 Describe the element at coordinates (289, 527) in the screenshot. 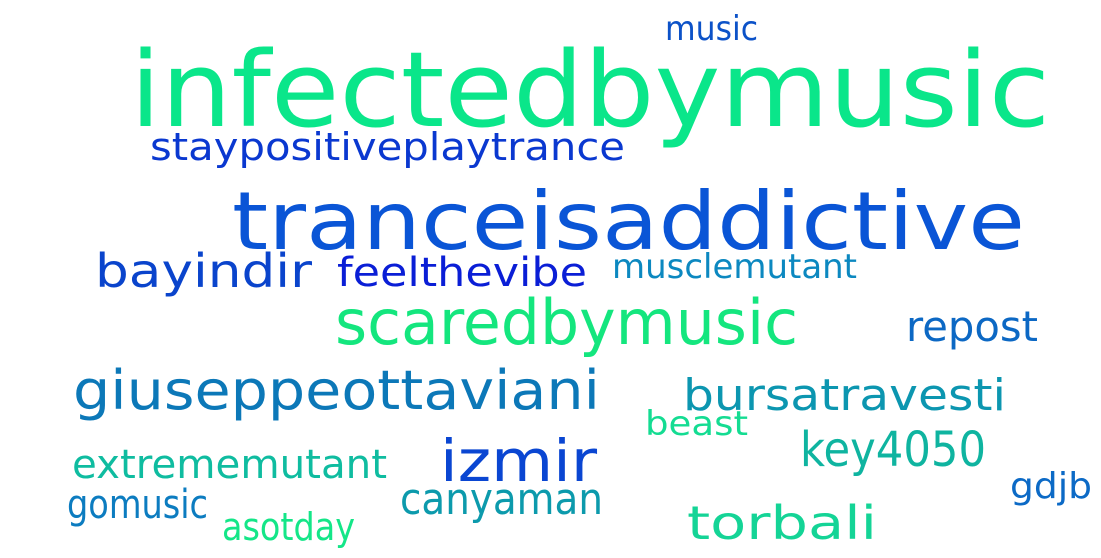

I see `word-asotday: asotday` at that location.